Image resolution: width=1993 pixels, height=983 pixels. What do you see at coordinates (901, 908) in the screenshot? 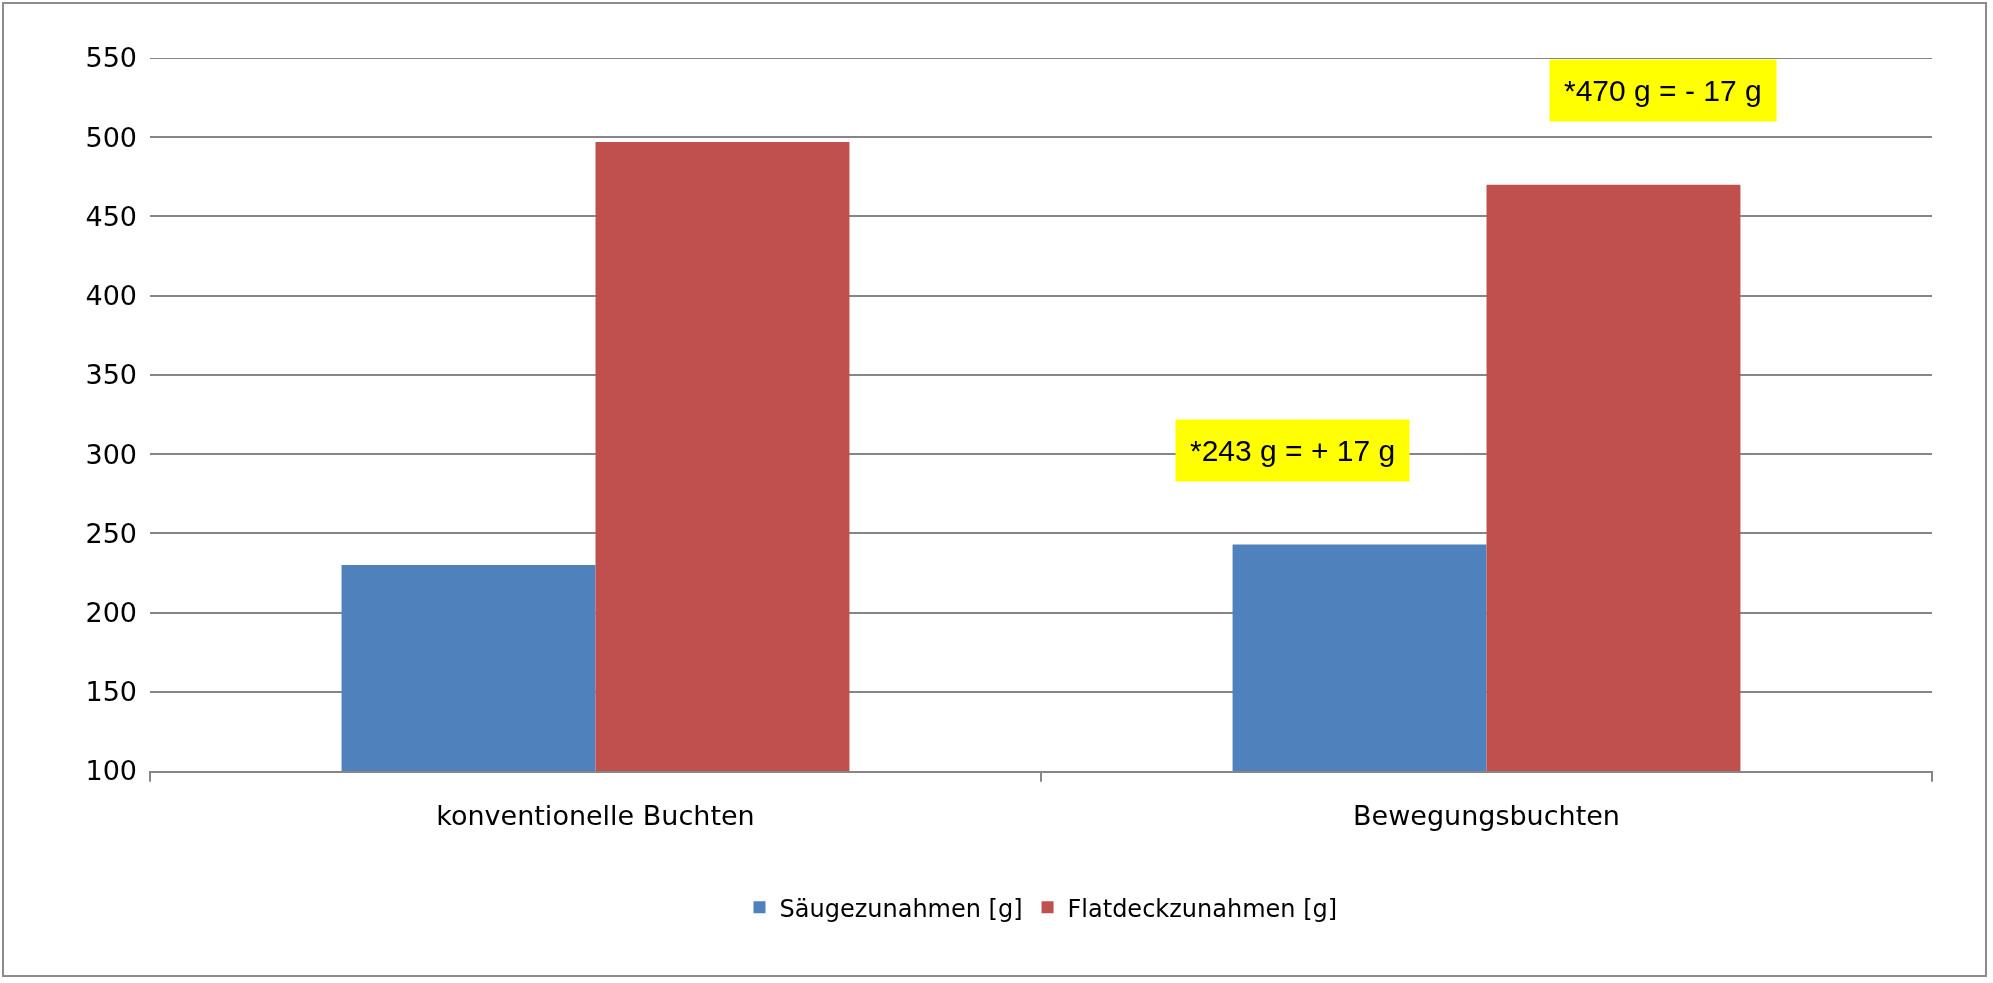
I see `legend-label: Säugezunahmen [g]` at bounding box center [901, 908].